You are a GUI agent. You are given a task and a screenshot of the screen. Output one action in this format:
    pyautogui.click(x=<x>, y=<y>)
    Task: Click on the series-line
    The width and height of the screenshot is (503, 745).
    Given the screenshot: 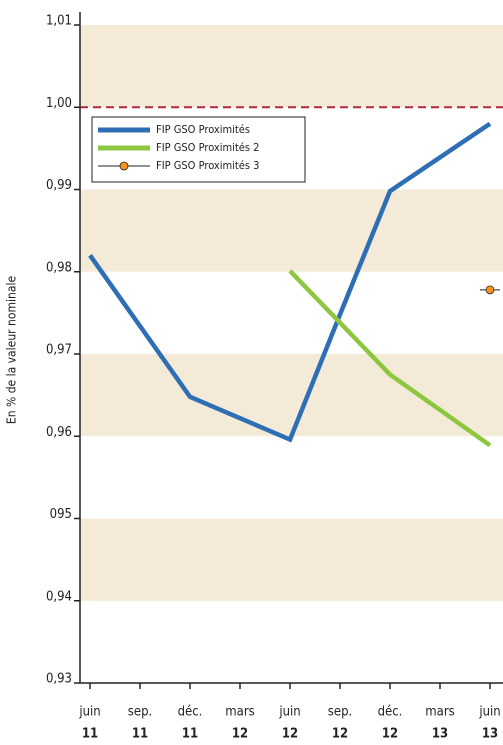 What is the action you would take?
    pyautogui.click(x=390, y=358)
    